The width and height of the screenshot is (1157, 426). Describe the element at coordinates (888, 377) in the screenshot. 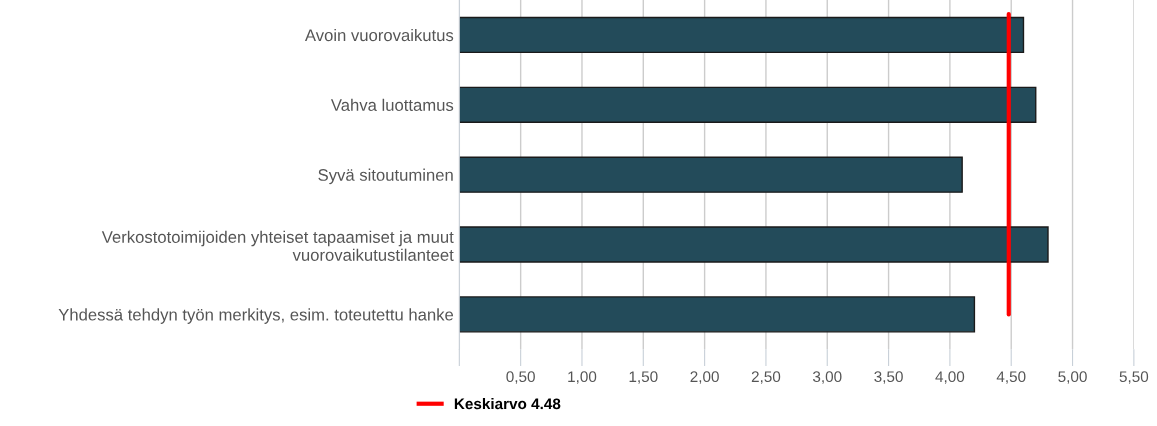

I see `x-tick-label: 3,50` at that location.